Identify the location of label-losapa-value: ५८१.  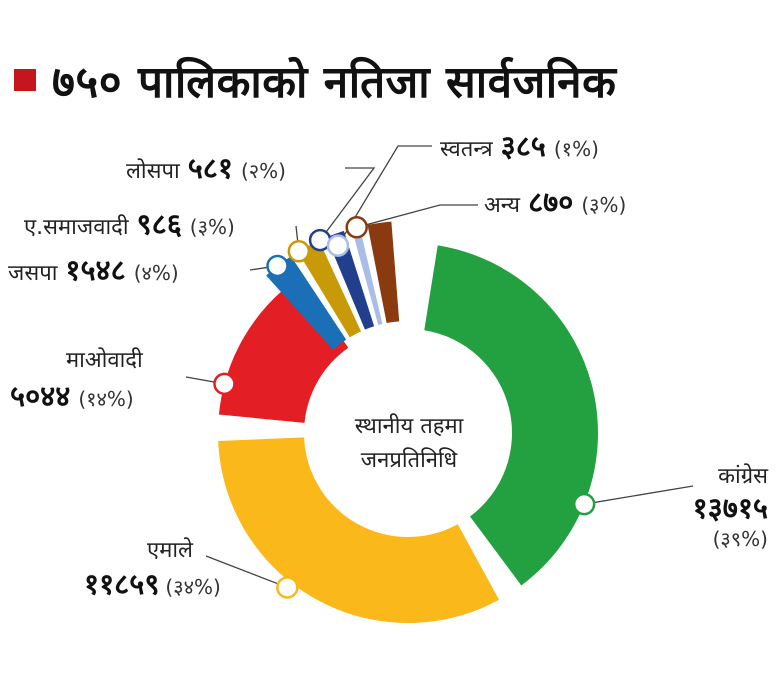
(210, 168).